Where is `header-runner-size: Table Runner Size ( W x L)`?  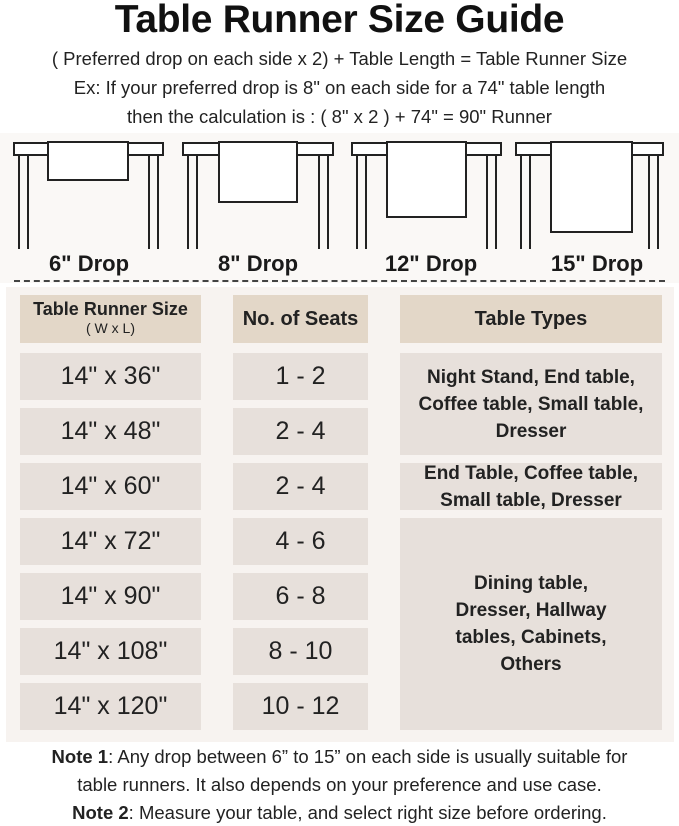
header-runner-size: Table Runner Size ( W x L) is located at coordinates (110, 319).